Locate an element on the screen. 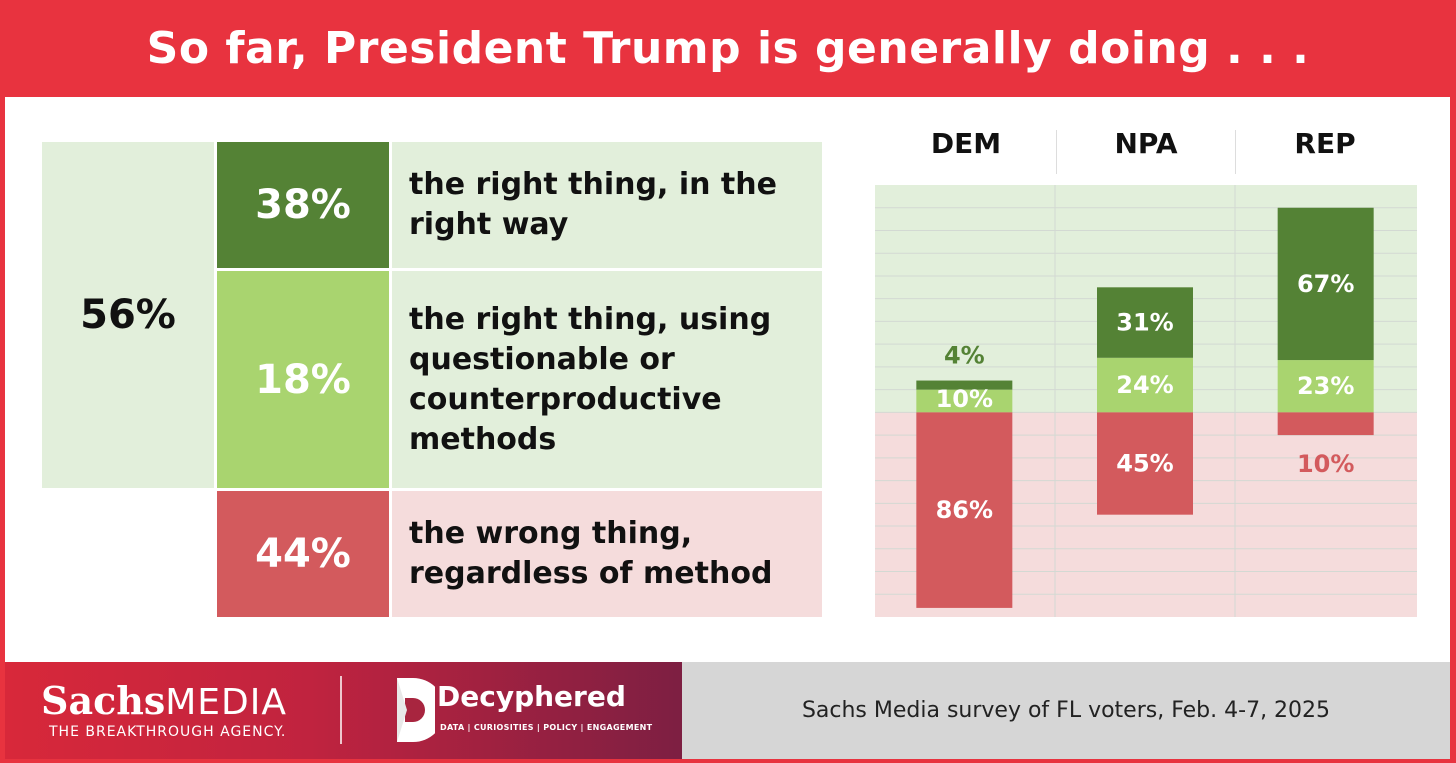 The image size is (1456, 763). label-line: methods is located at coordinates (483, 439).